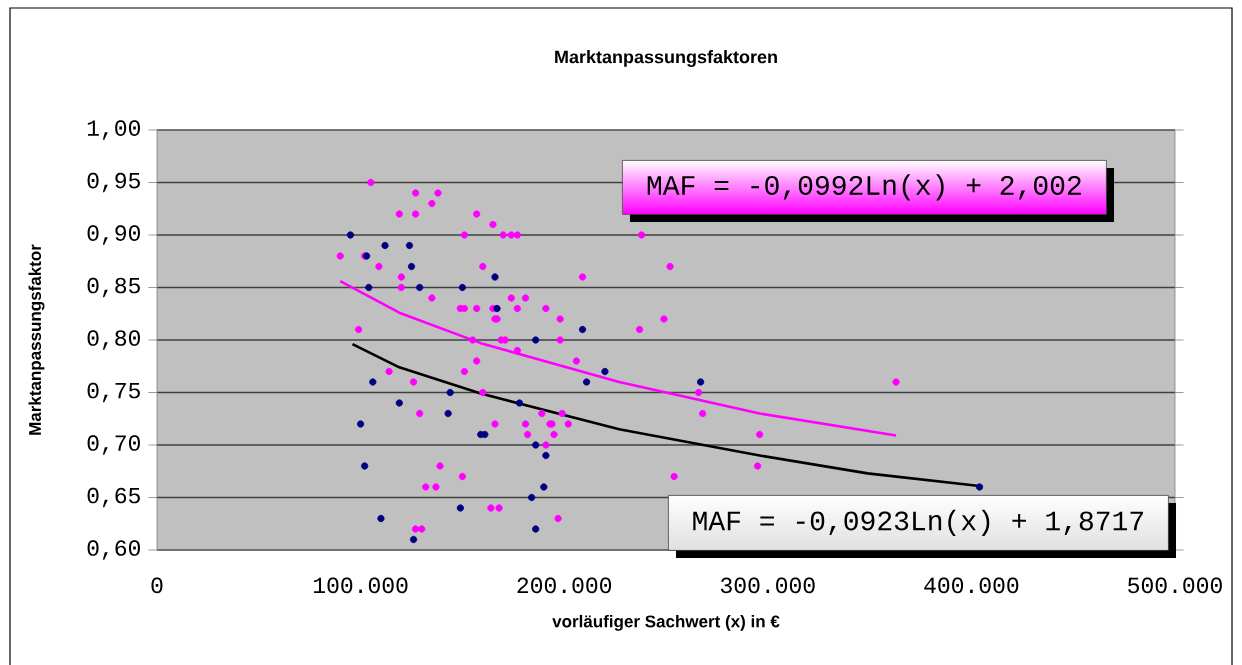 Image resolution: width=1242 pixels, height=665 pixels. I want to click on line-series, so click(618, 358).